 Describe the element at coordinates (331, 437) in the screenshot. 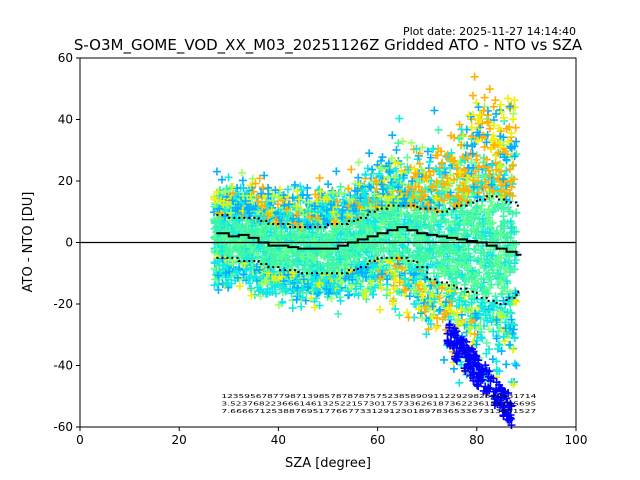

I see `x-axis: 0 20 40 60 80 100` at that location.